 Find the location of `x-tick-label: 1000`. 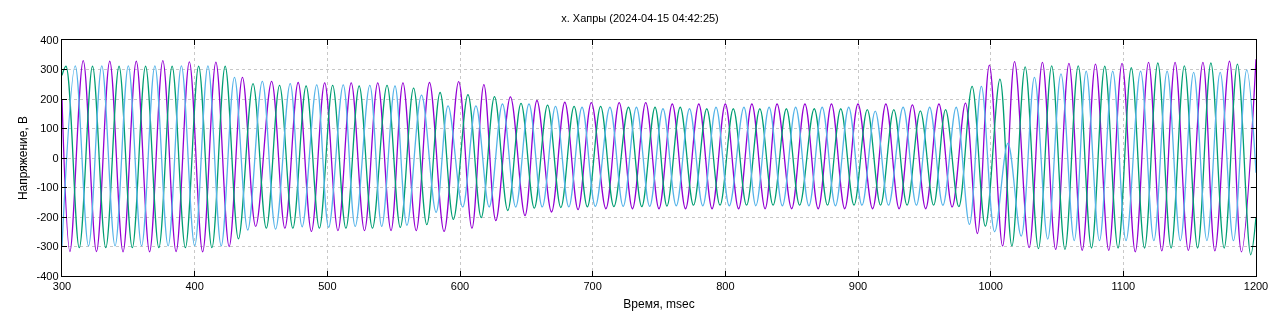

x-tick-label: 1000 is located at coordinates (990, 286).